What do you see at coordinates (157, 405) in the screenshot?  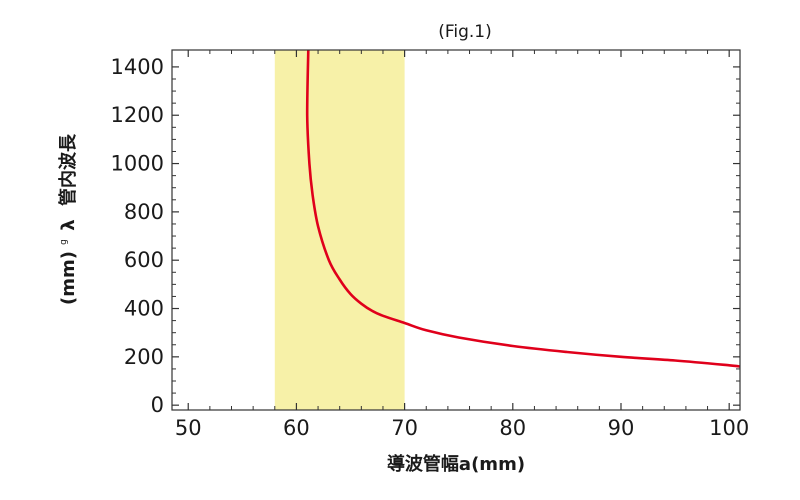 I see `y-tick-label: 0` at bounding box center [157, 405].